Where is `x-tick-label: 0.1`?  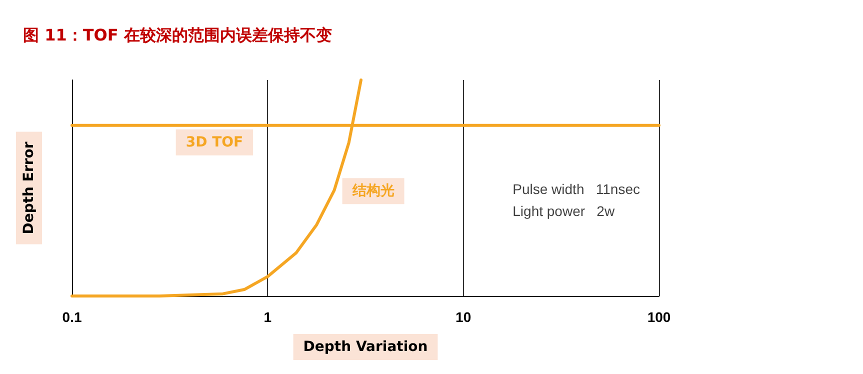 x-tick-label: 0.1 is located at coordinates (72, 317).